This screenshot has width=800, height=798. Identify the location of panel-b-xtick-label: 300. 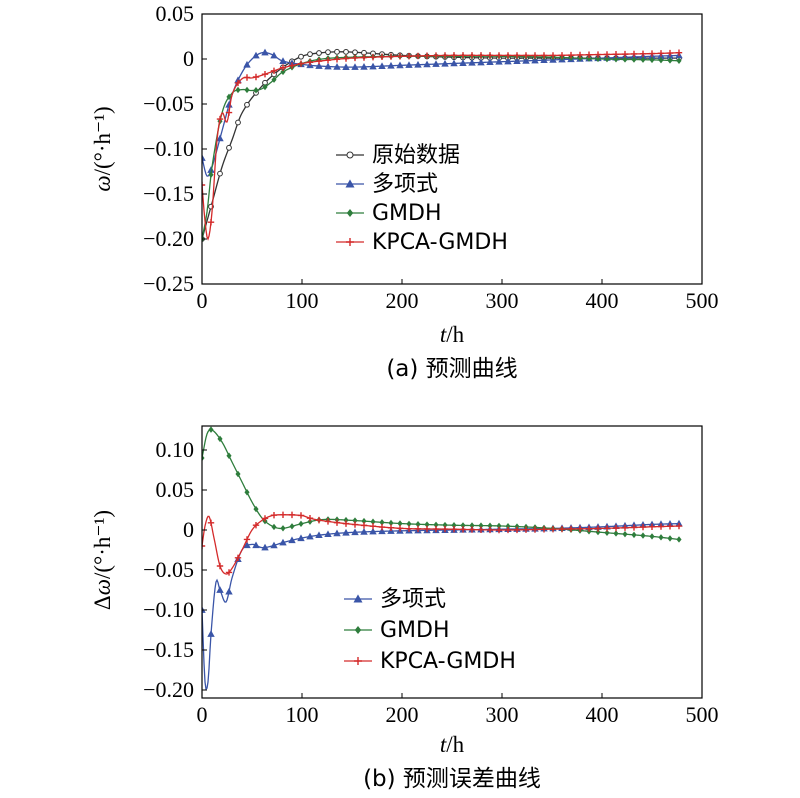
(502, 714).